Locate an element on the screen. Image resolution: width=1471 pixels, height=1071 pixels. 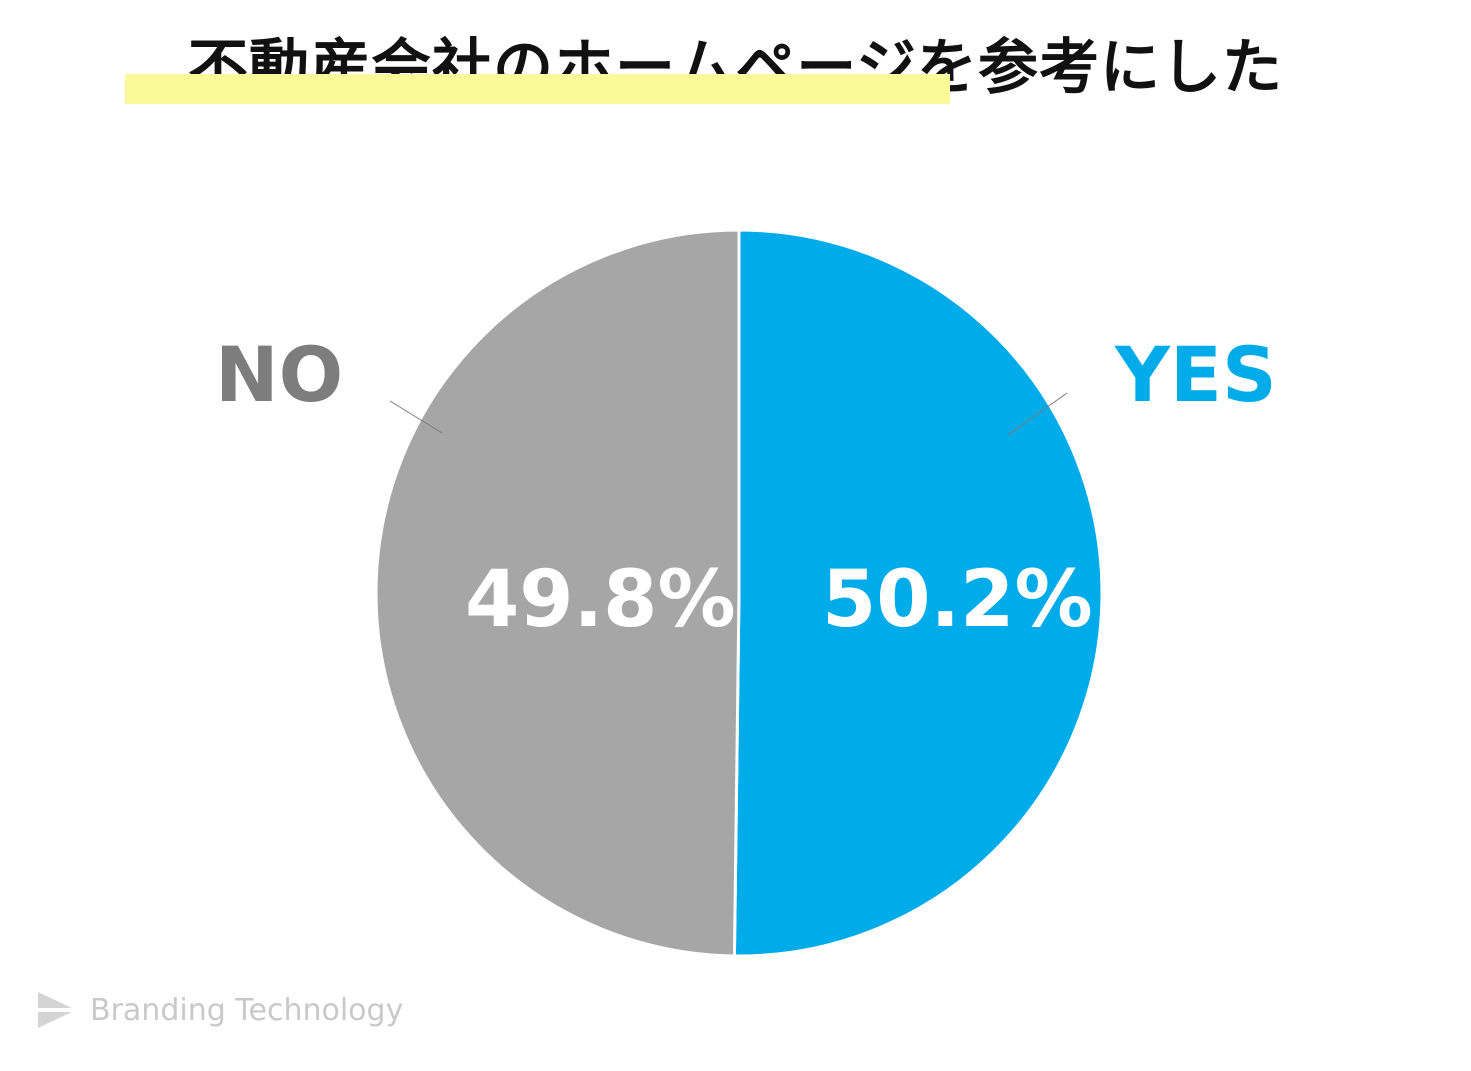
legend-label-yes: YES is located at coordinates (1196, 374).